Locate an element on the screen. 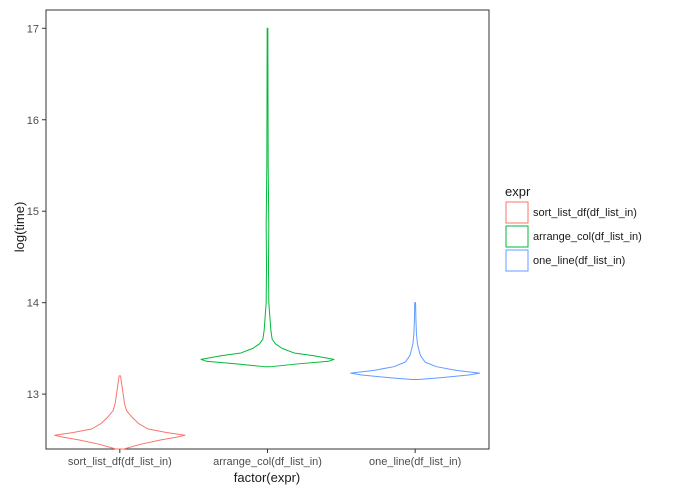  x-axis-title: factor(expr) is located at coordinates (267, 477).